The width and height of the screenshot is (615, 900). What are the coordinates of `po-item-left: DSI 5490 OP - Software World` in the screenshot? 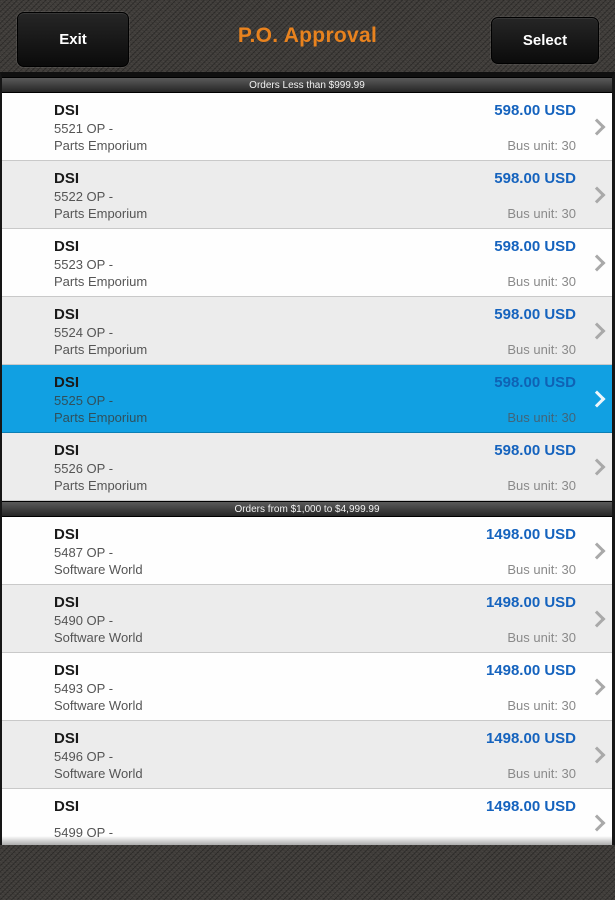 It's located at (98, 619).